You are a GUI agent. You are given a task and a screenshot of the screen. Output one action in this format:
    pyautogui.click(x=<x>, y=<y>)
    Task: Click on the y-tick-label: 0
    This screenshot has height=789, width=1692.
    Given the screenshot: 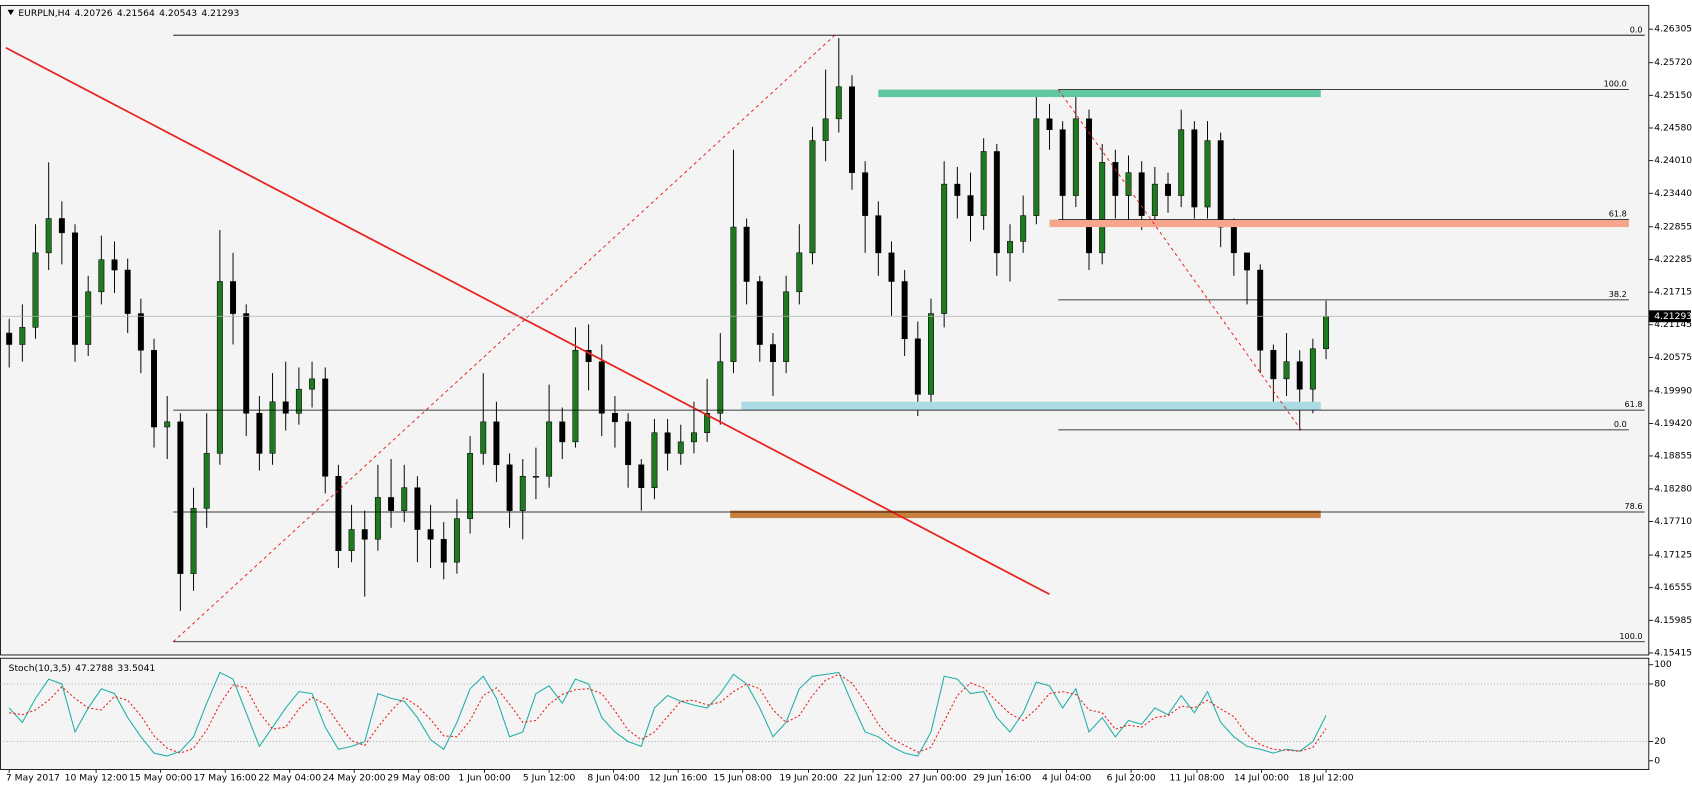 What is the action you would take?
    pyautogui.click(x=1657, y=760)
    